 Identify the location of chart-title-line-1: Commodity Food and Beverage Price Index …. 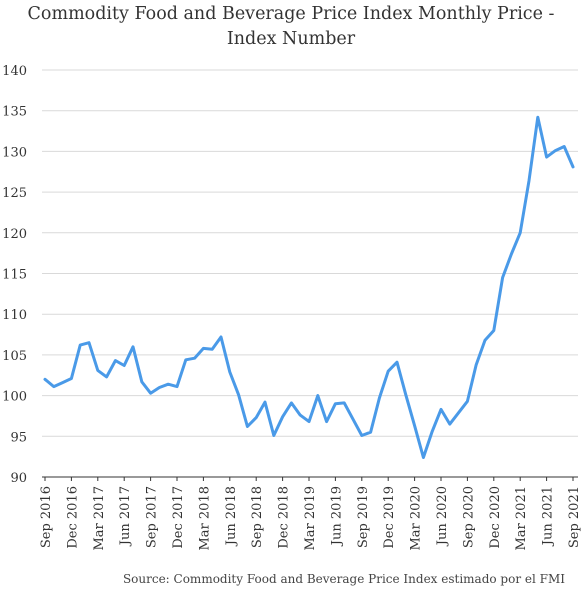
(291, 14).